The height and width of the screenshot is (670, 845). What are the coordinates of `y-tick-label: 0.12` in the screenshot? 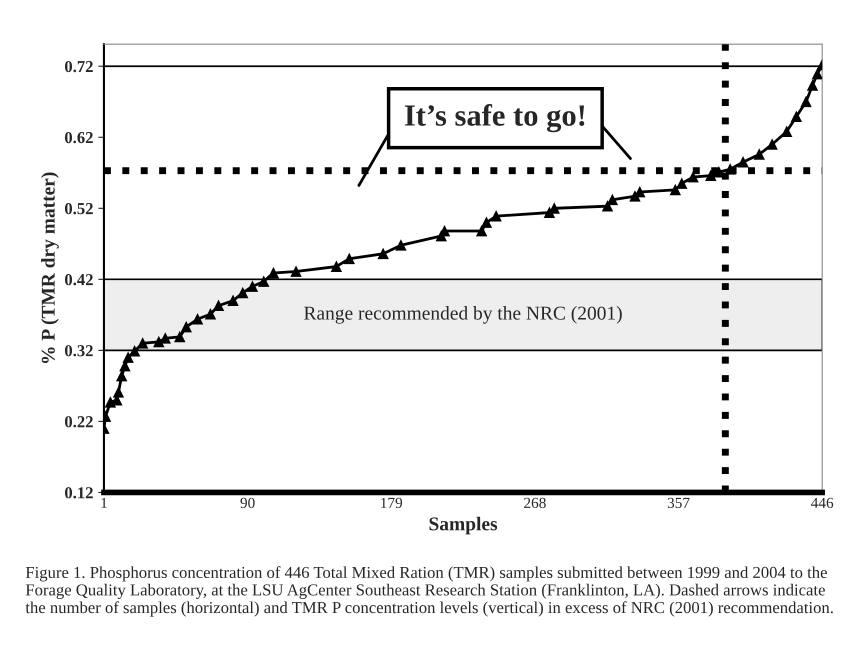 It's located at (78, 492).